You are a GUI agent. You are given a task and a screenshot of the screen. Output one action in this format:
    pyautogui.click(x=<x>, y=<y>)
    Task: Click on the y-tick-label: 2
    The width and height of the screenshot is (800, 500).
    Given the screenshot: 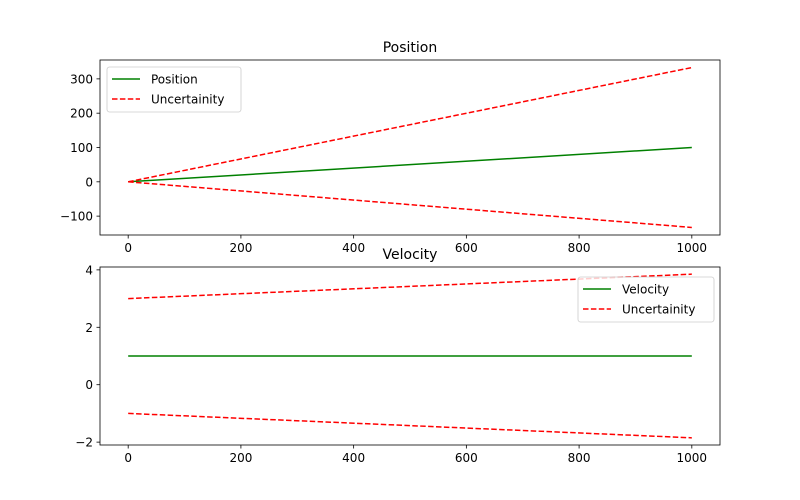 What is the action you would take?
    pyautogui.click(x=89, y=328)
    